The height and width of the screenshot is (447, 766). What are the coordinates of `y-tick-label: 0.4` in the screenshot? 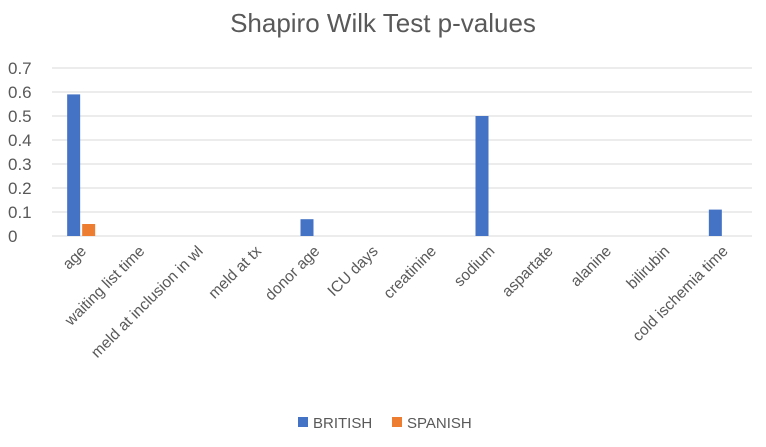 It's located at (20, 140).